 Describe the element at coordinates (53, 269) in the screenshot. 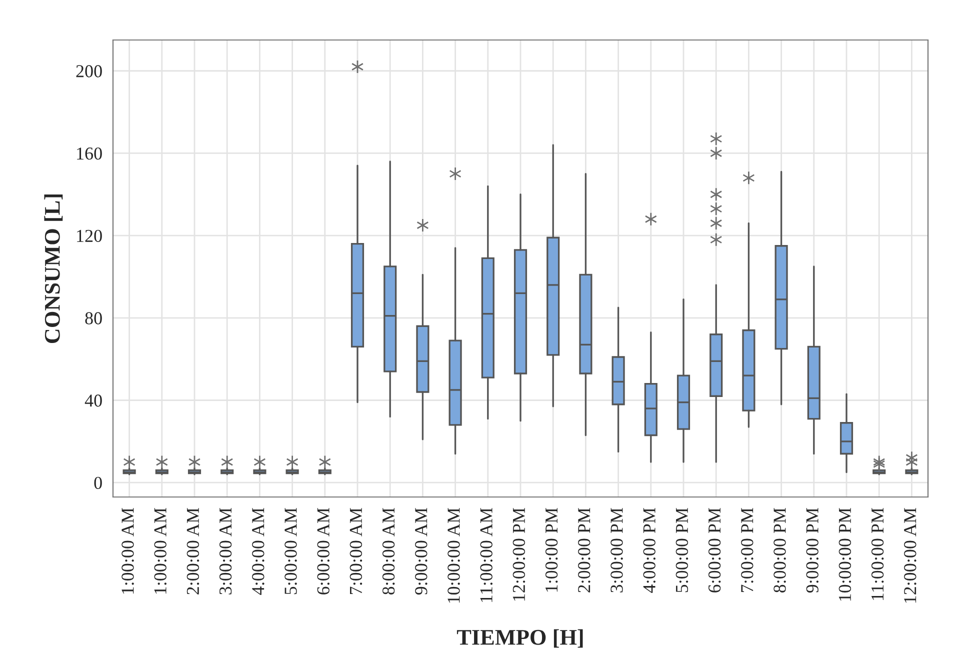

I see `y-axis-title: CONSUMO [L]` at that location.